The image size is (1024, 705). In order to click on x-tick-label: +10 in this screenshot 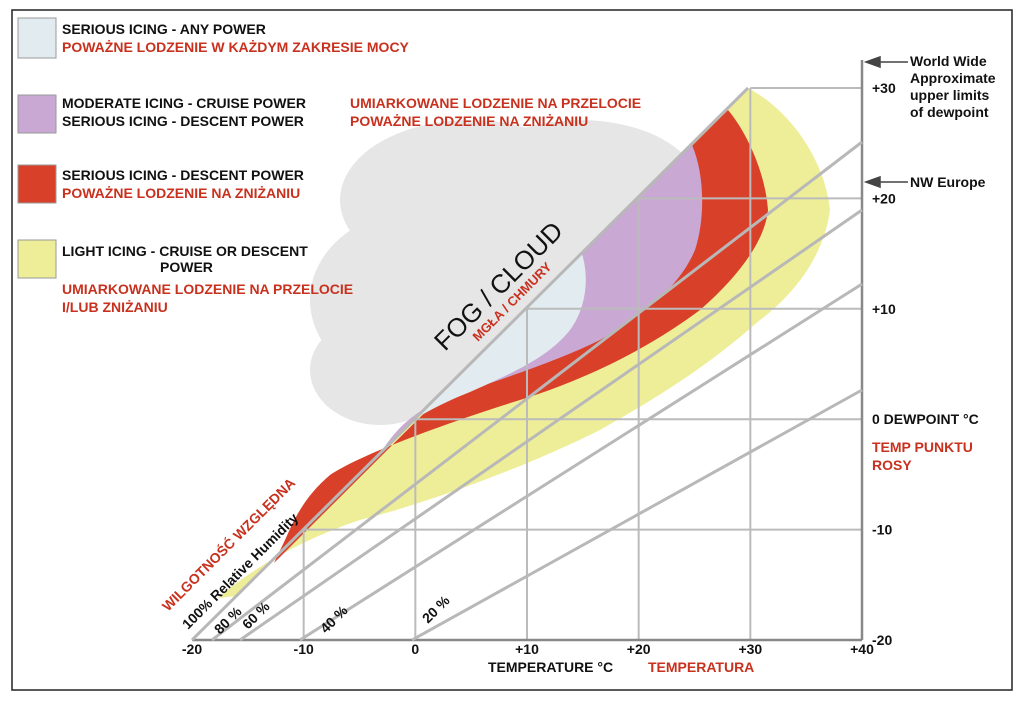, I will do `click(527, 649)`.